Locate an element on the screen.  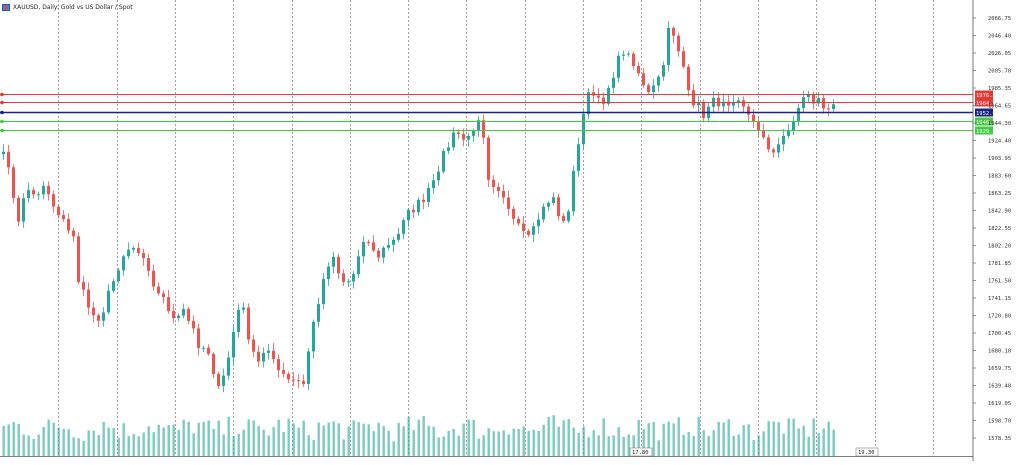
price-level-lines: 1976.30 1964.30 1952.68 1940.35 1929.90 is located at coordinates (499, 113).